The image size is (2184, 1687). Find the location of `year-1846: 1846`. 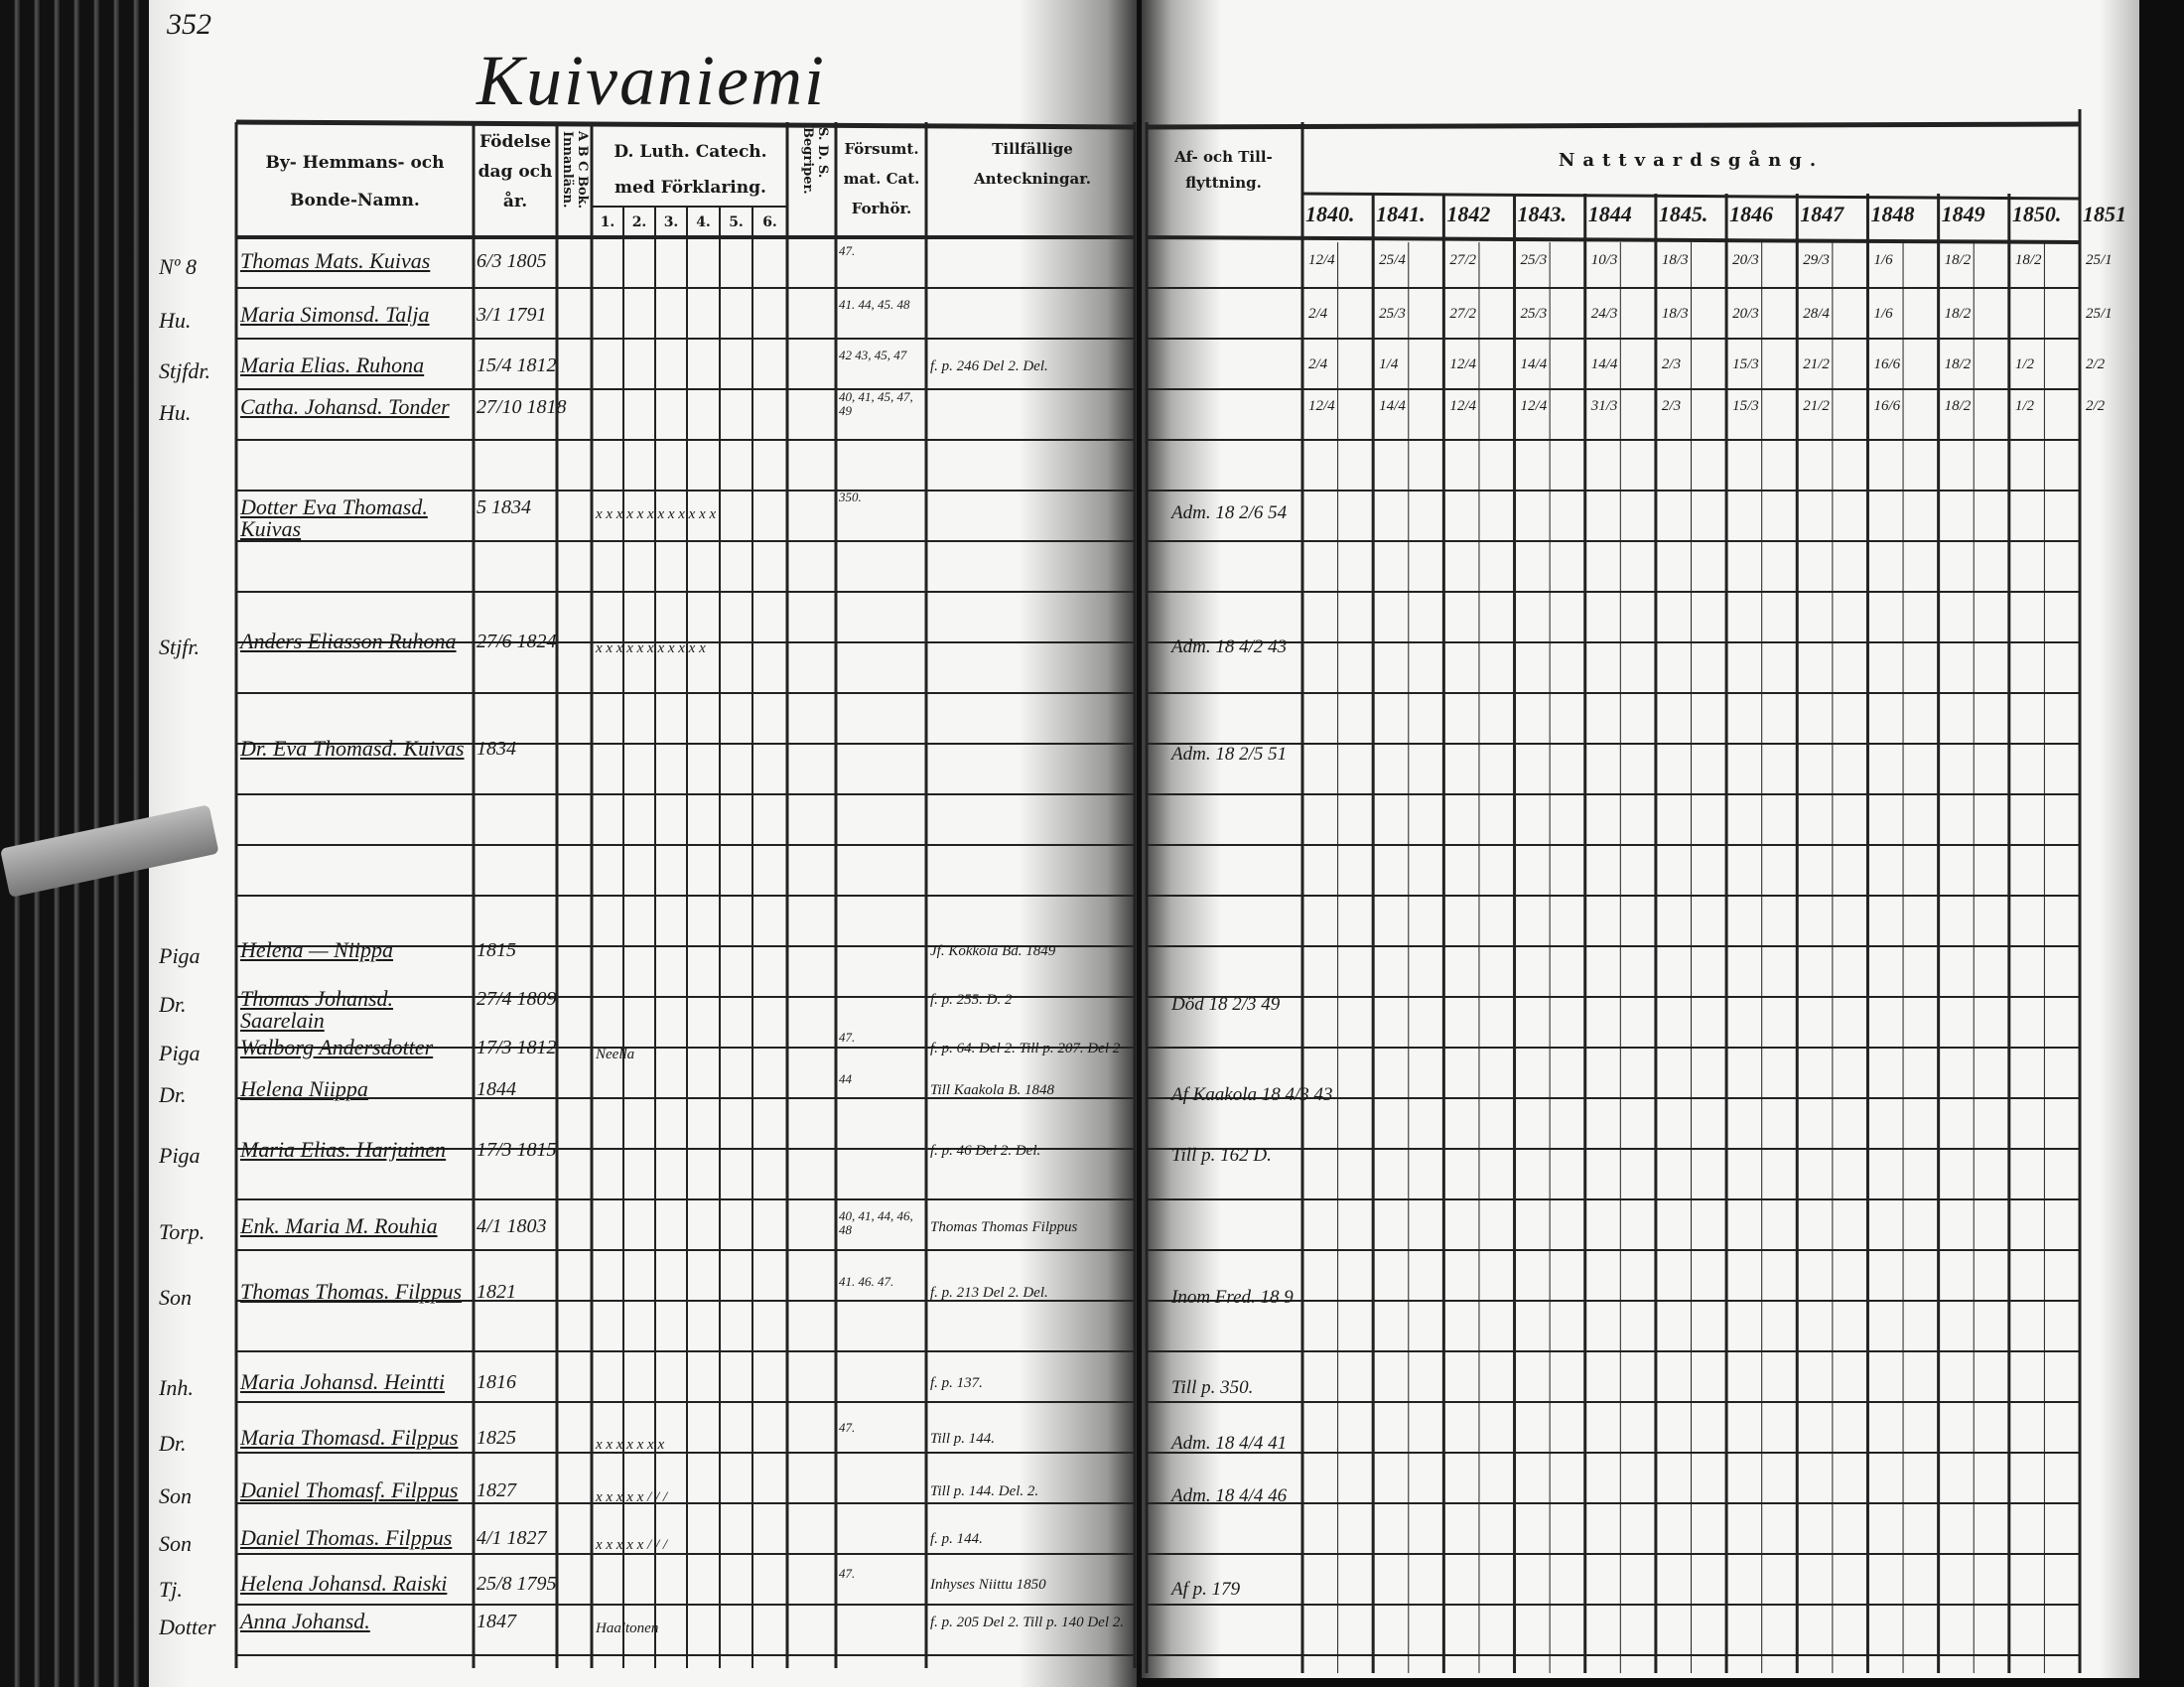

year-1846: 1846 is located at coordinates (1751, 214).